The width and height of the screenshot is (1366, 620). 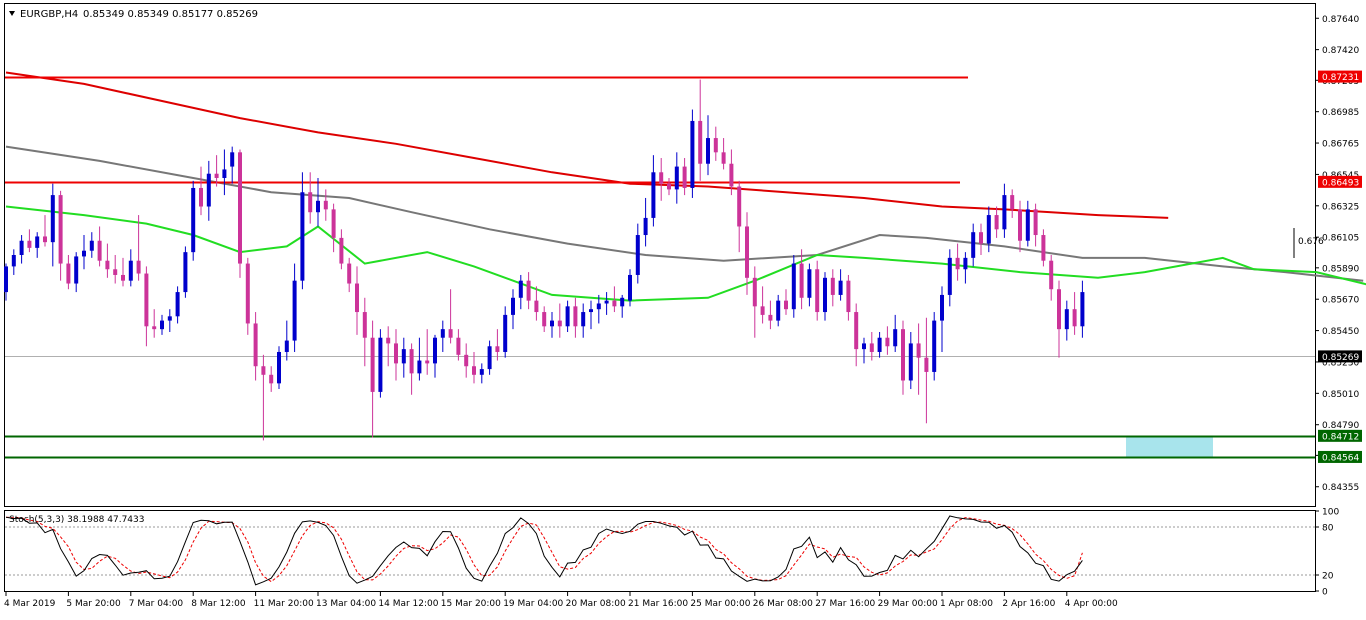 I want to click on price-tag-label: 0.86493, so click(x=1340, y=183).